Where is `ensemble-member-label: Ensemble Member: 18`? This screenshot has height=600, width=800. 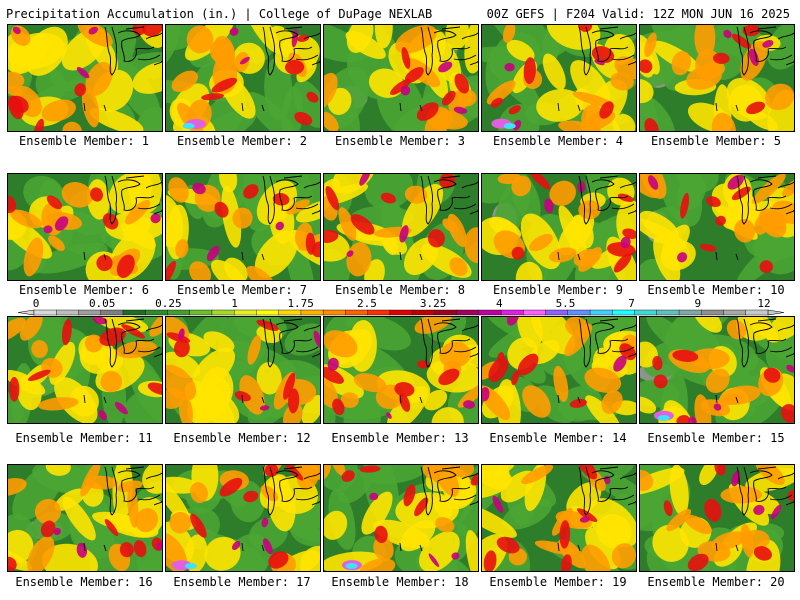 ensemble-member-label: Ensemble Member: 18 is located at coordinates (400, 582).